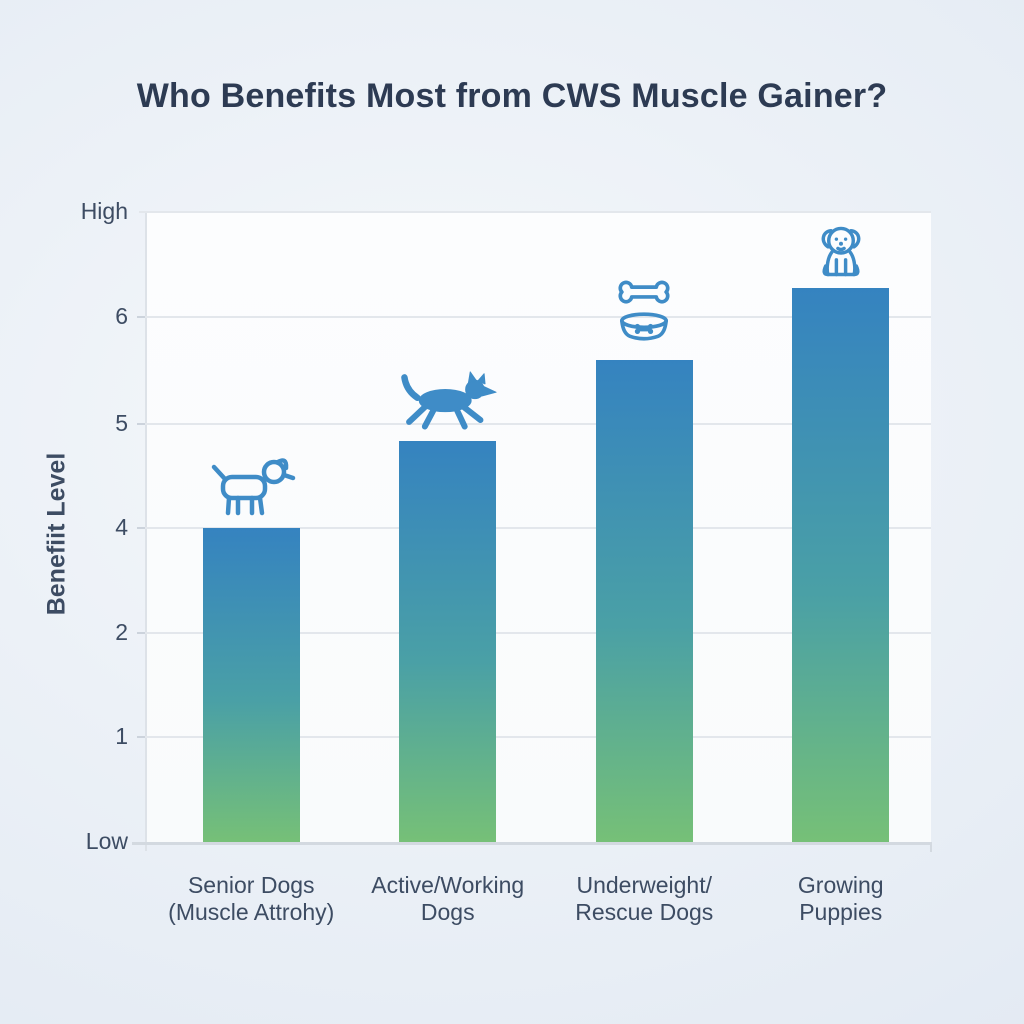  Describe the element at coordinates (251, 912) in the screenshot. I see `category-label-line: (Muscle Attrohy)` at that location.